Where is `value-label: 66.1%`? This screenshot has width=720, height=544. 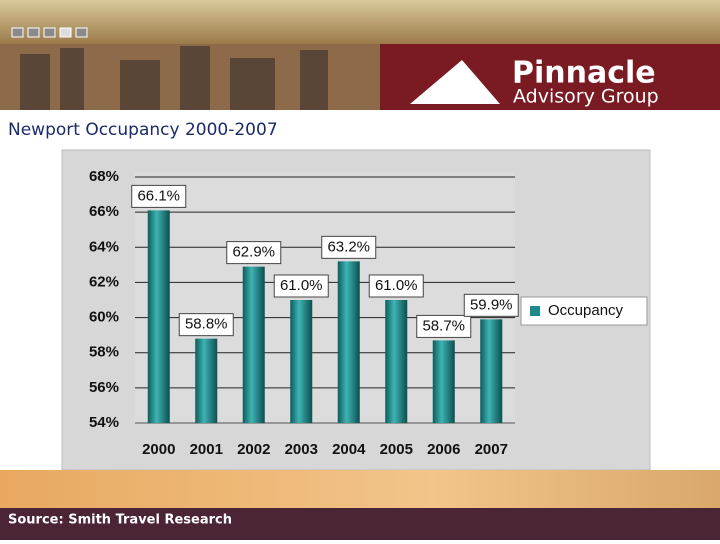
value-label: 66.1% is located at coordinates (158, 195).